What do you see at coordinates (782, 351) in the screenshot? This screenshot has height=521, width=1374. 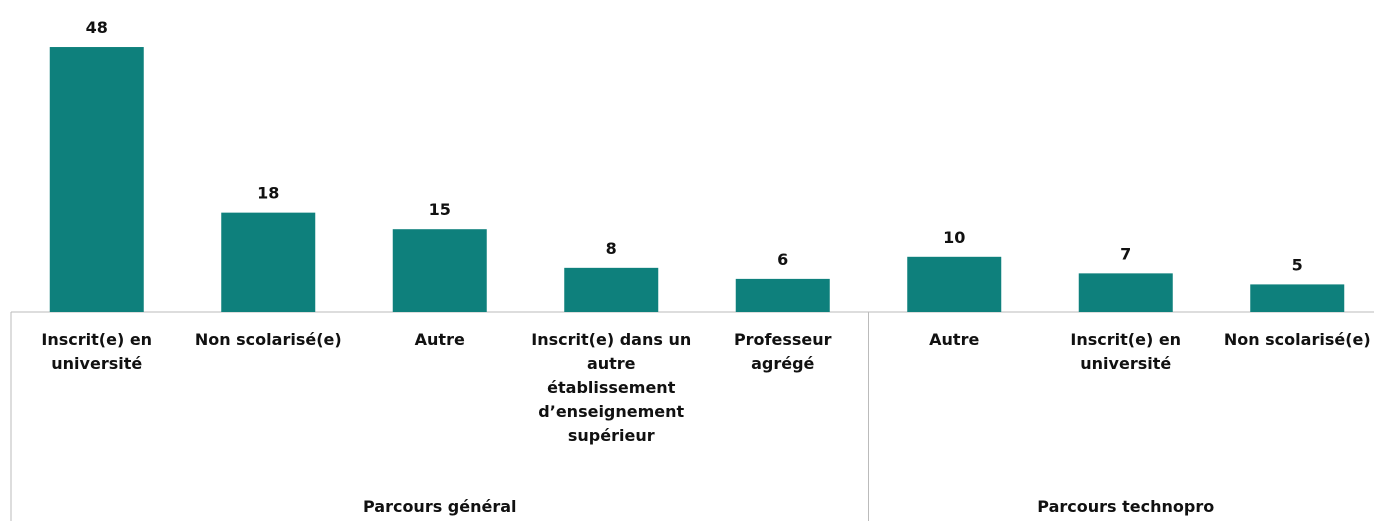 I see `x-tick-label: Professeur agrégé` at bounding box center [782, 351].